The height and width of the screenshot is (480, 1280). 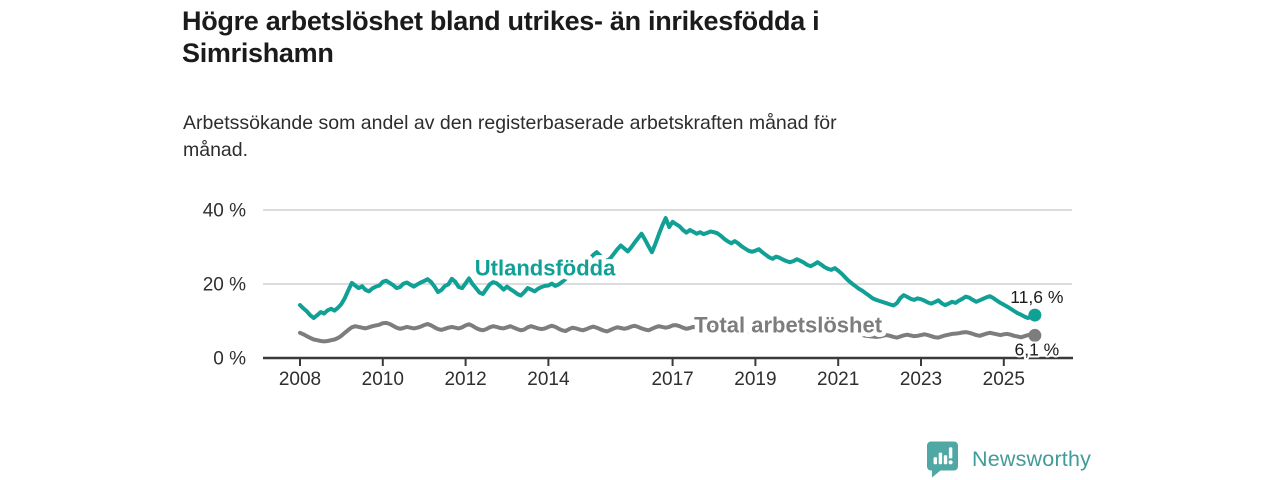 I want to click on x-axis-label-2010: 2010, so click(x=383, y=379).